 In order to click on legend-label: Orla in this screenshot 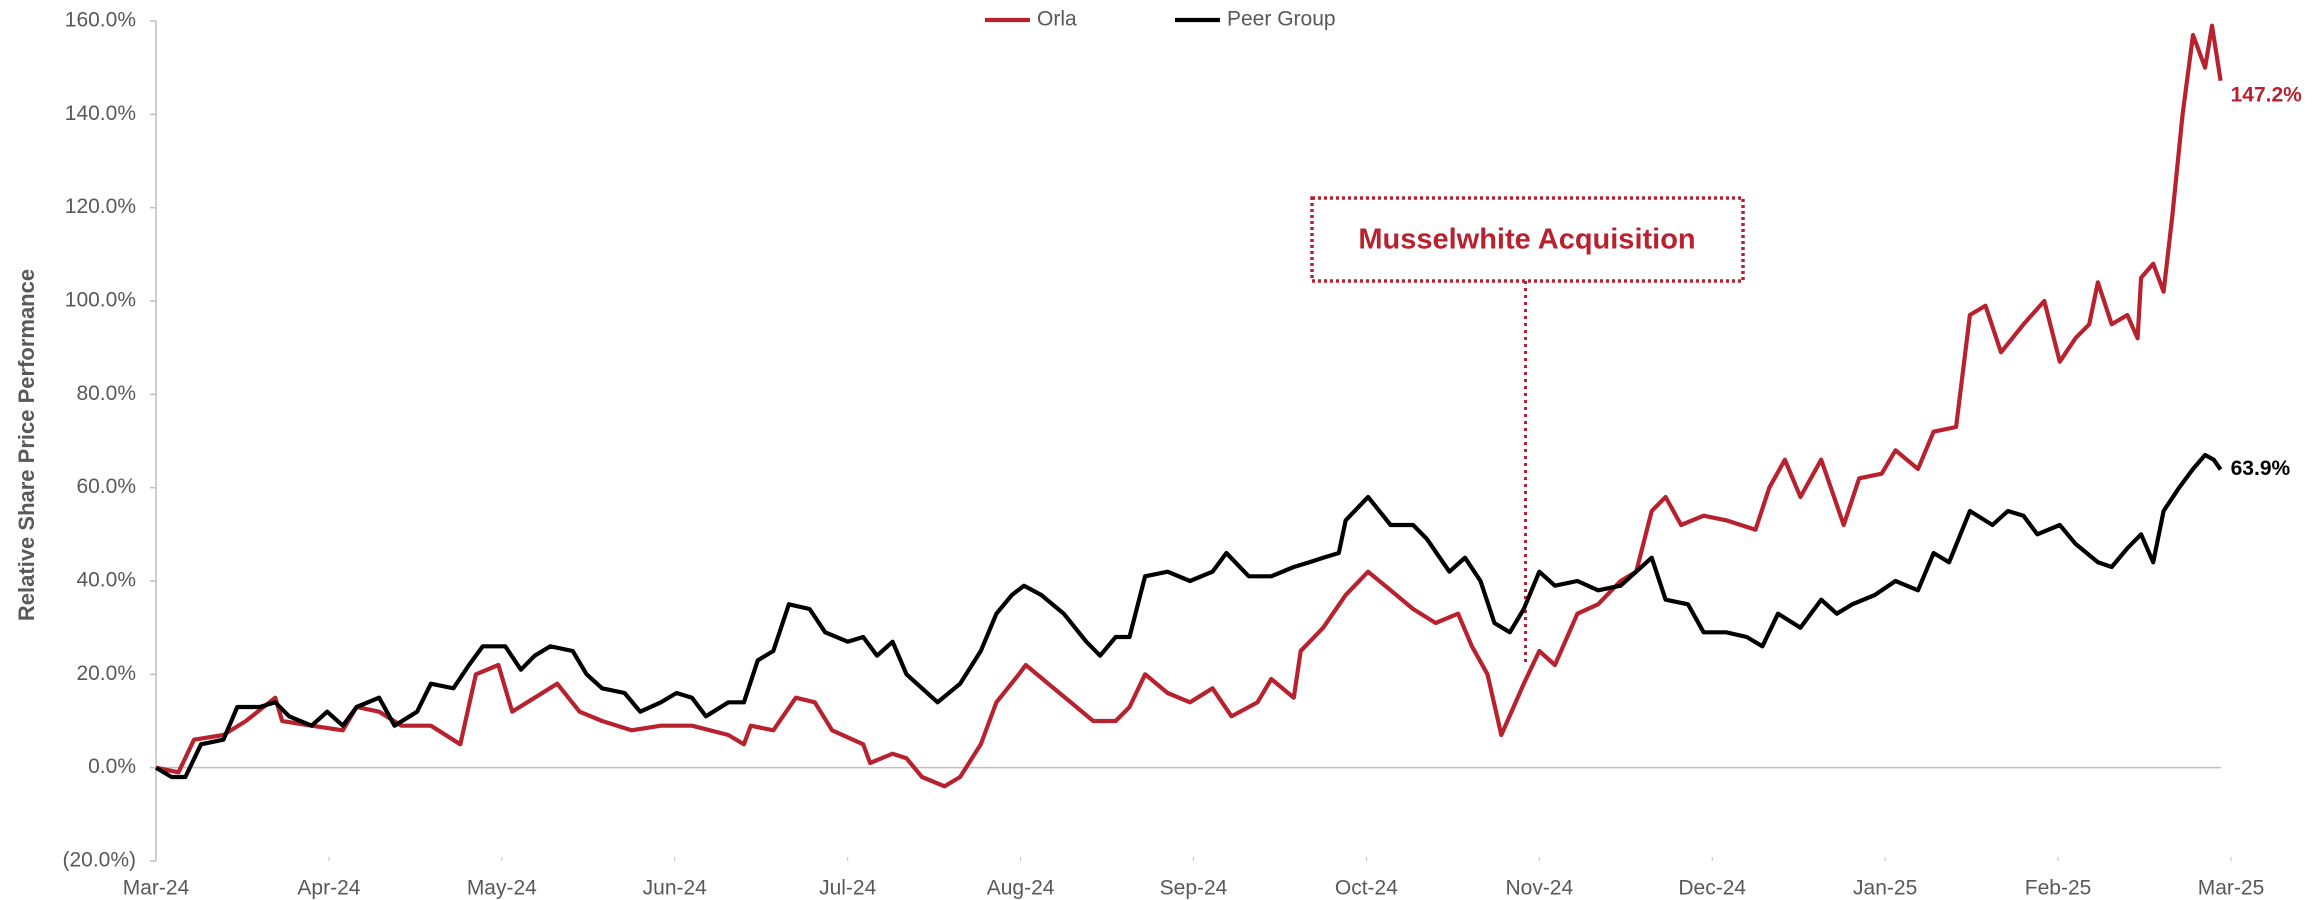, I will do `click(1057, 19)`.